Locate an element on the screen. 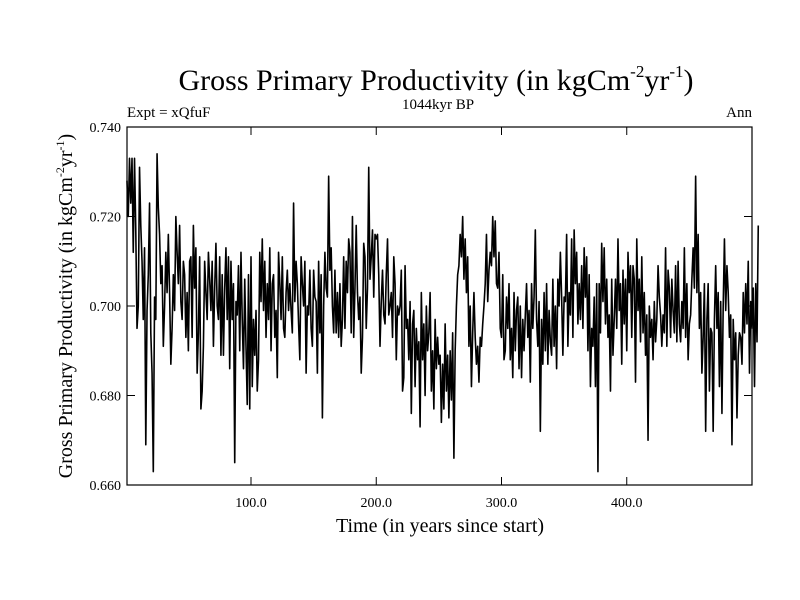 The image size is (800, 600). period-label: 1044kyr BP is located at coordinates (438, 105).